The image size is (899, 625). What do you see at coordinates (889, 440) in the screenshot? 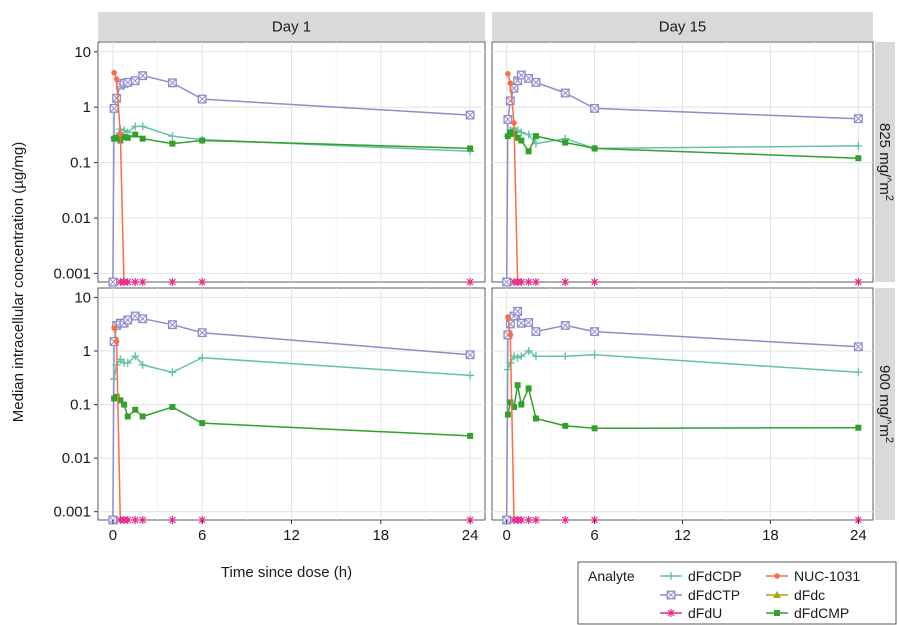
I see `row-strip-label-sup: 2` at bounding box center [889, 440].